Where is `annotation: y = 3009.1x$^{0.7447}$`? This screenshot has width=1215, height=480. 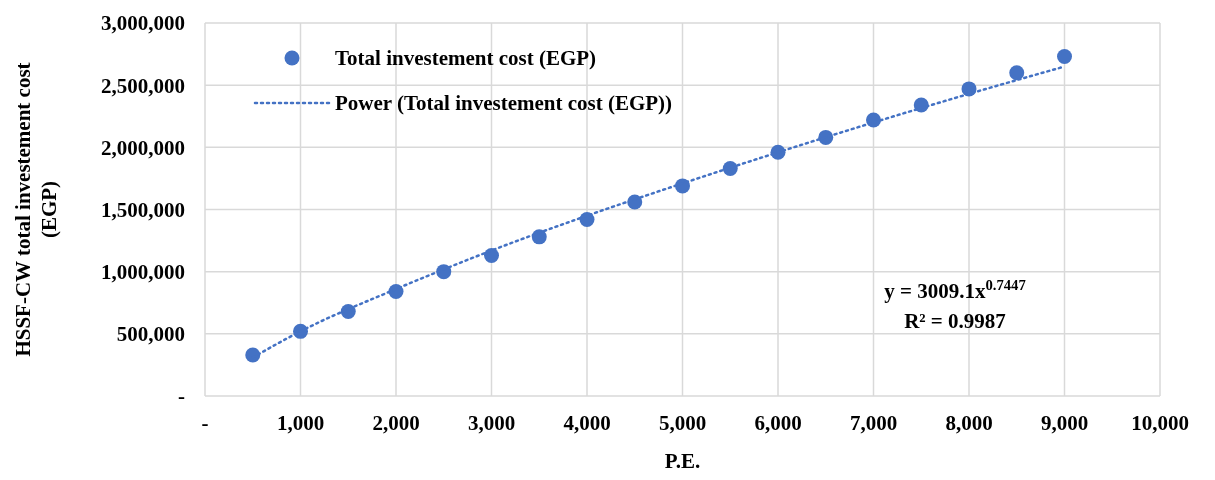
annotation: y = 3009.1x$^{0.7447}$ is located at coordinates (955, 290).